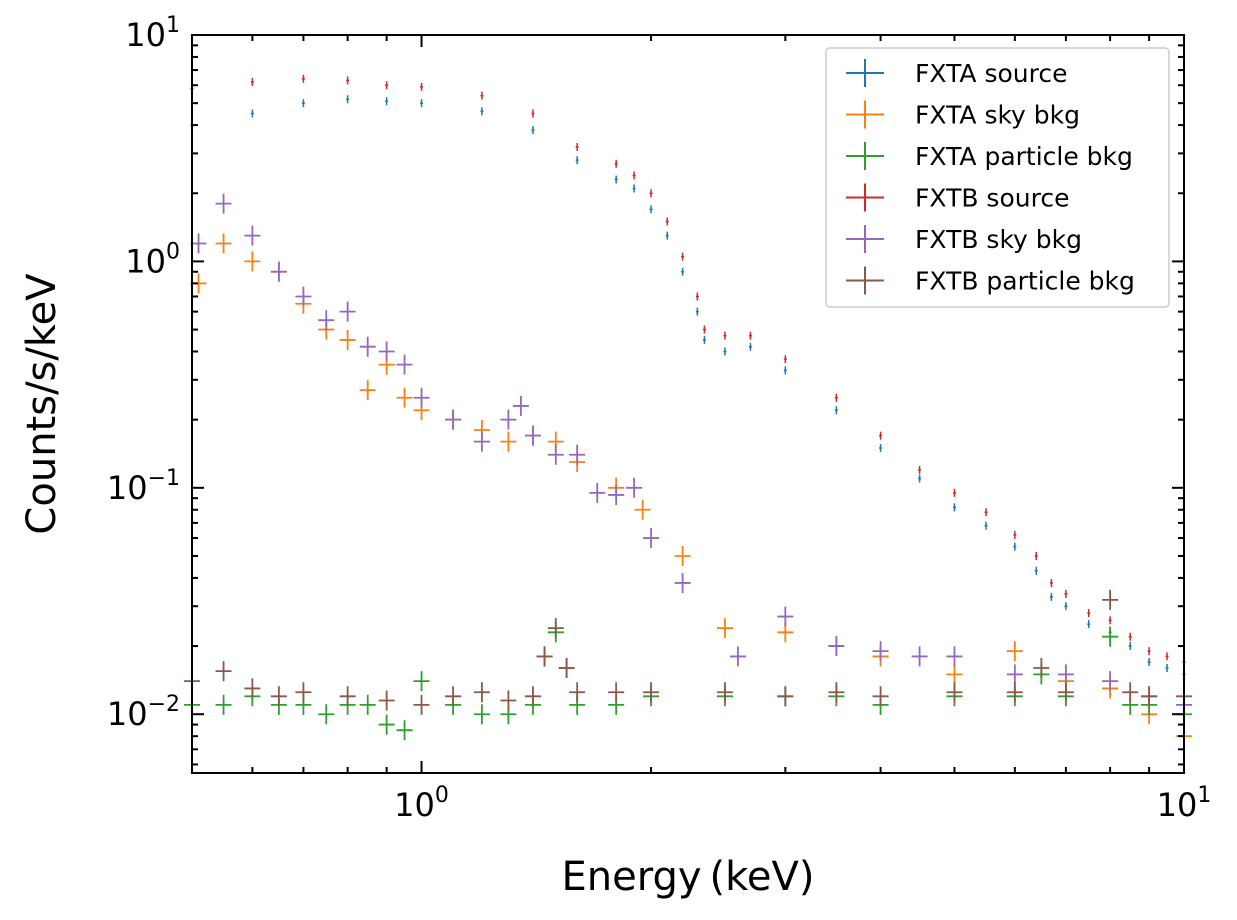 This screenshot has width=1237, height=920. I want to click on legend-label: FXTB sky bkg, so click(998, 239).